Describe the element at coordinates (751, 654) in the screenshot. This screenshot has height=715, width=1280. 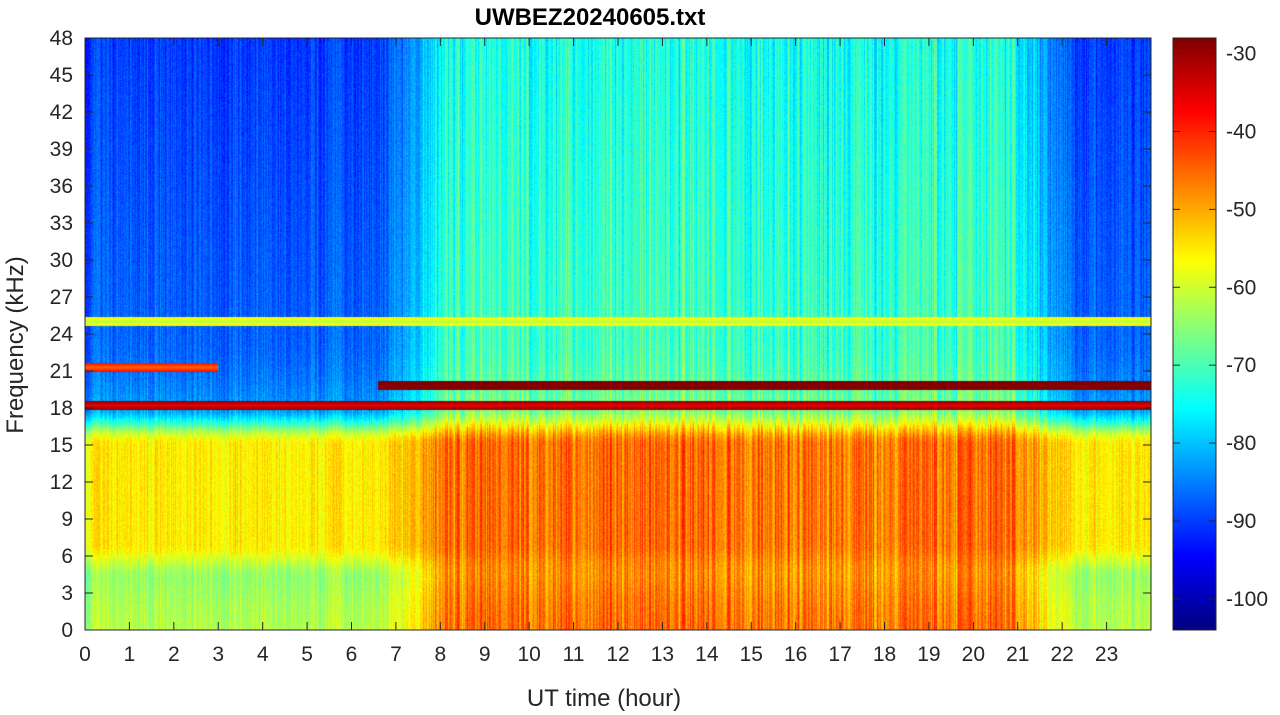
I see `x-tick-label: 15` at that location.